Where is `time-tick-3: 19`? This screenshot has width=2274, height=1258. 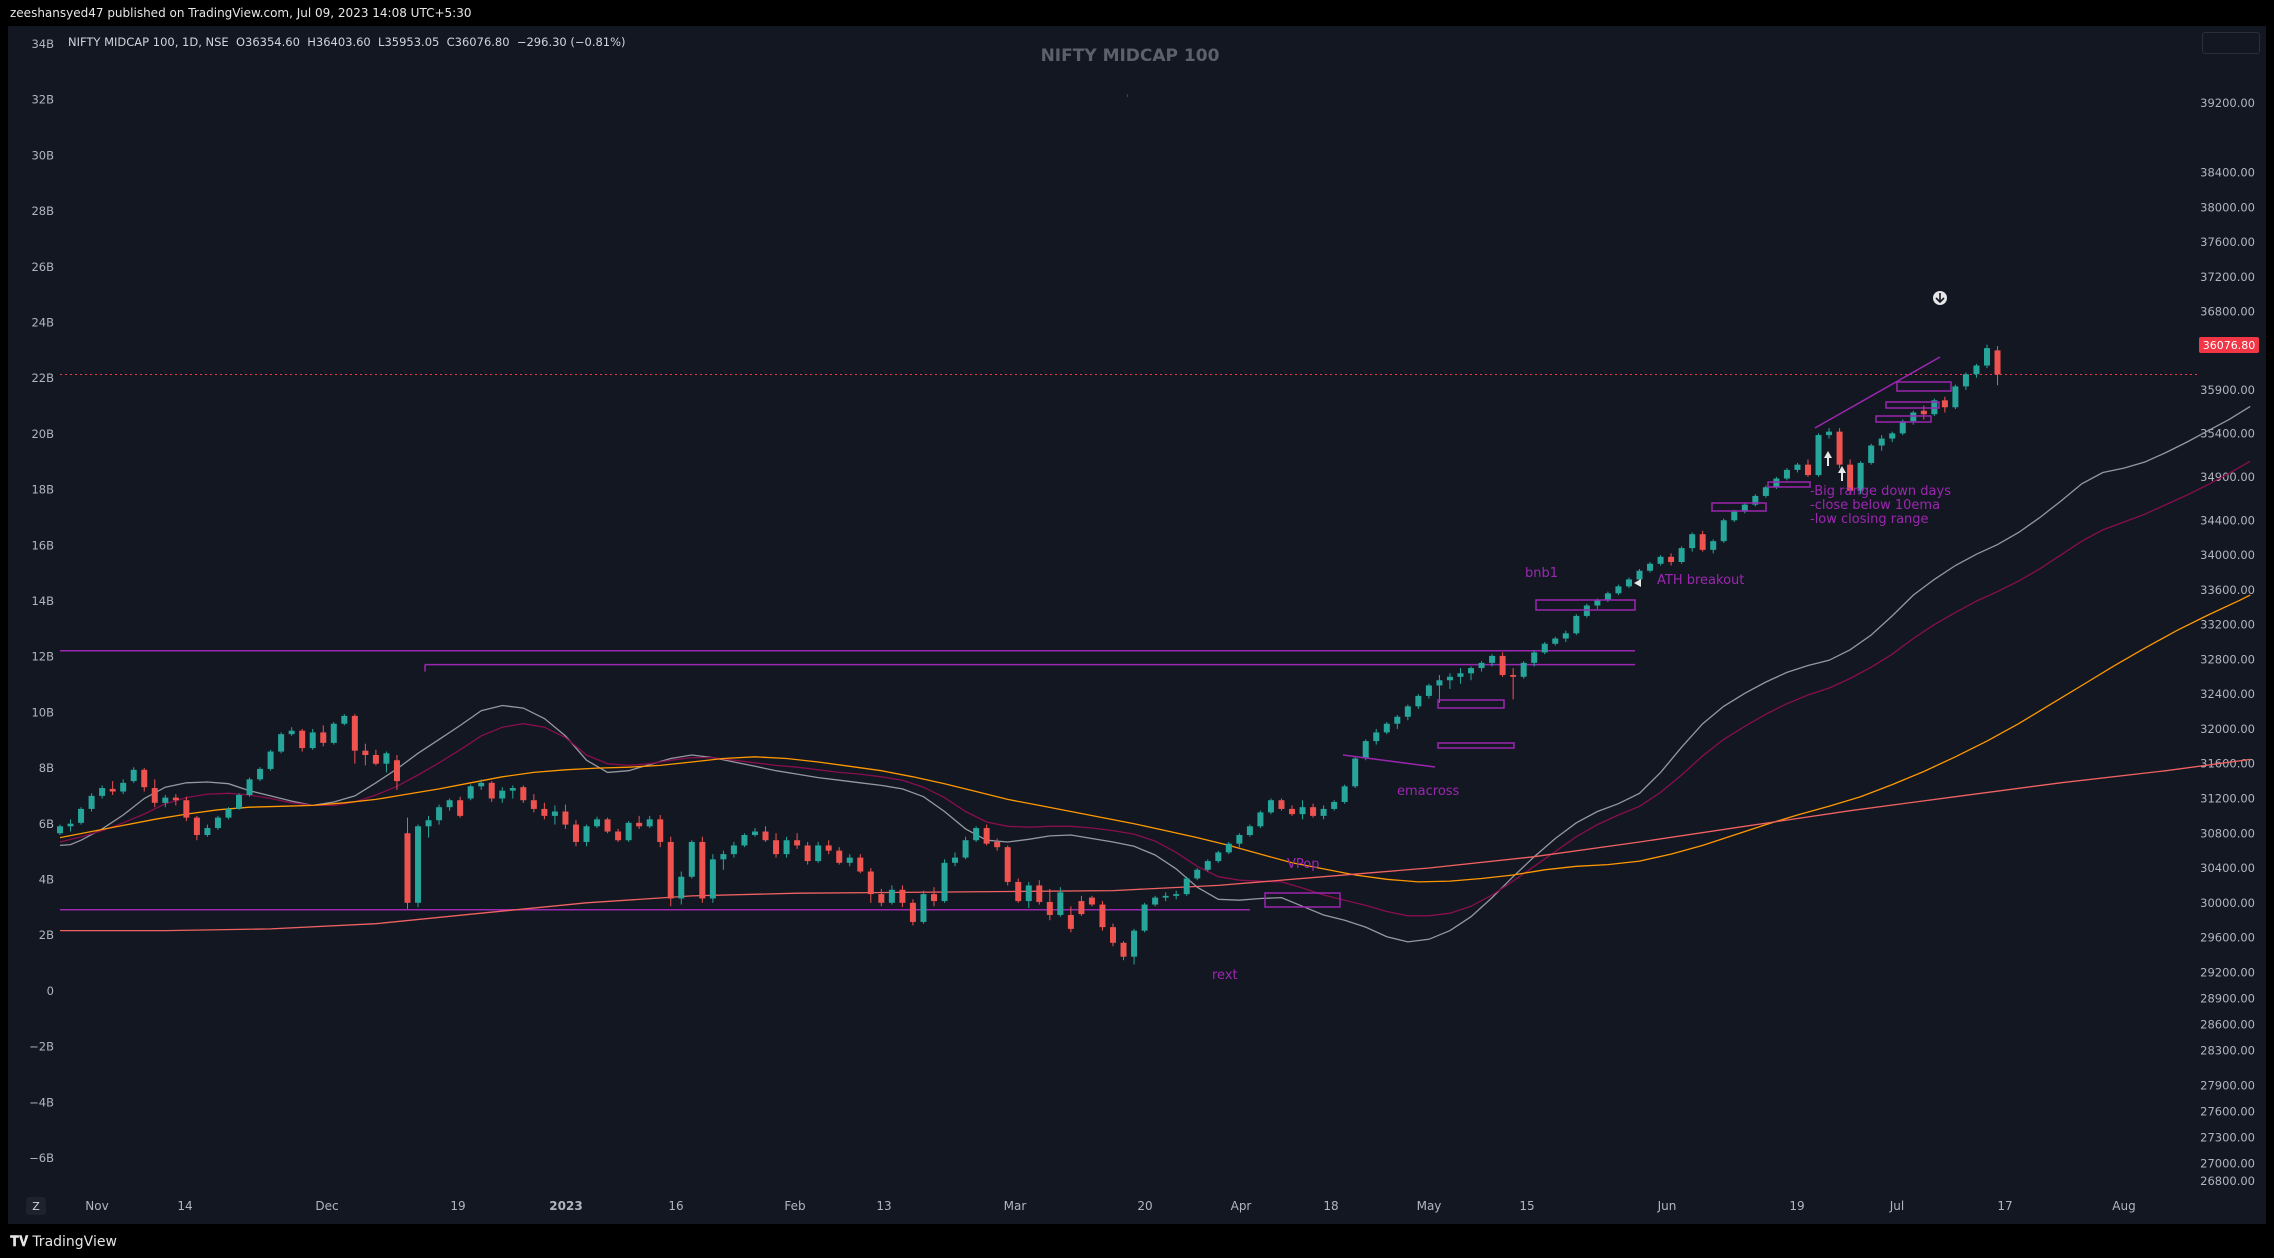 time-tick-3: 19 is located at coordinates (457, 1206).